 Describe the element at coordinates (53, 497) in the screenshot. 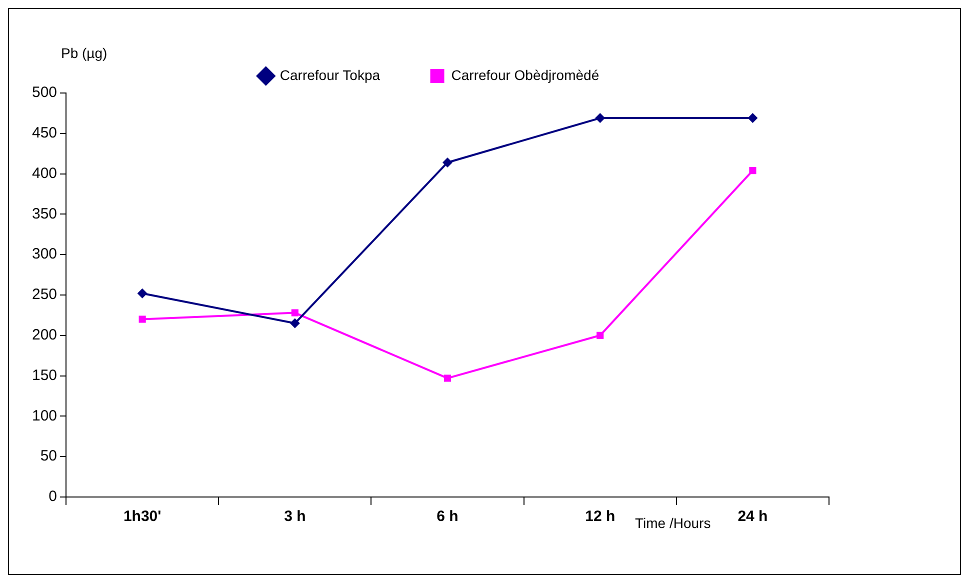

I see `y-tick-label: 0` at that location.